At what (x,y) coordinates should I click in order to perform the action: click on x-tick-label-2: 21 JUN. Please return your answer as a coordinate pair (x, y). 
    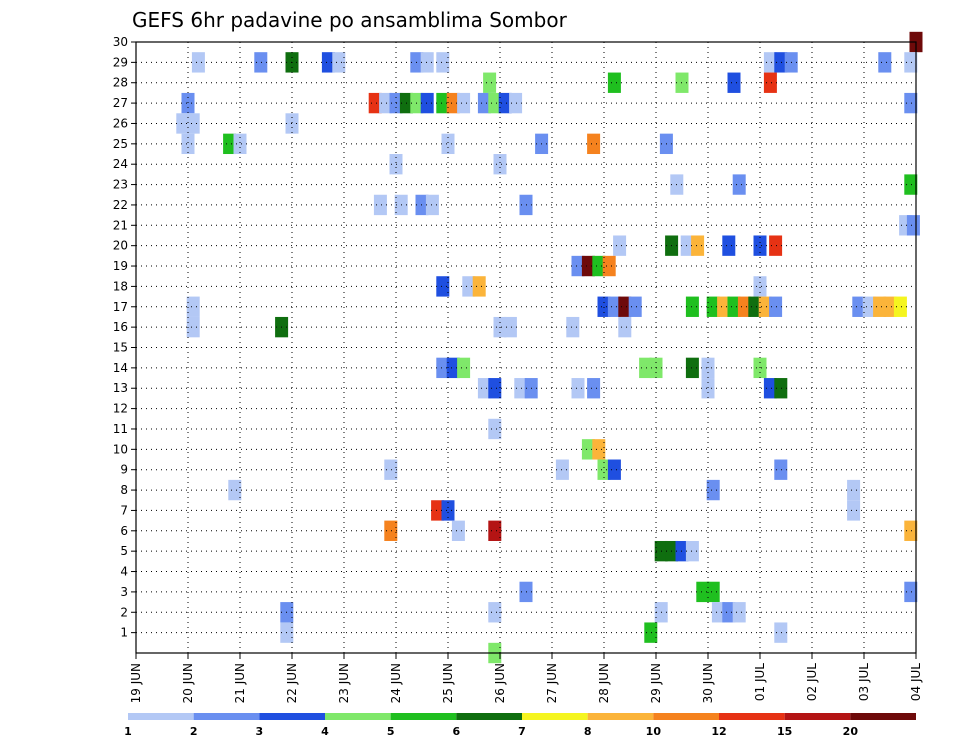
    Looking at the image, I should click on (240, 683).